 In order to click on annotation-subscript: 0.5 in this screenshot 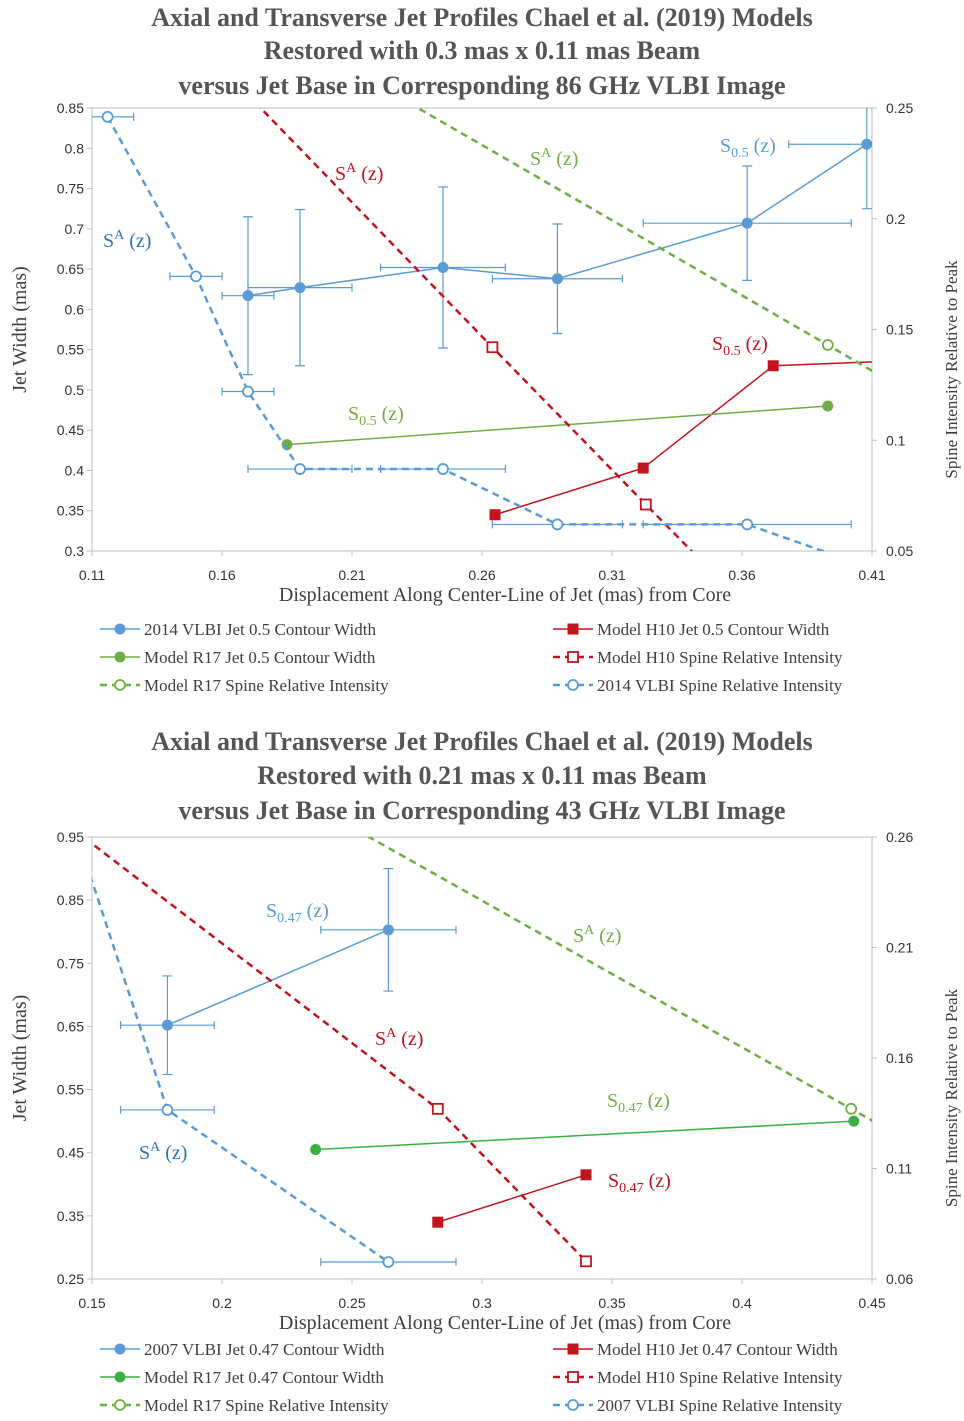, I will do `click(740, 153)`.